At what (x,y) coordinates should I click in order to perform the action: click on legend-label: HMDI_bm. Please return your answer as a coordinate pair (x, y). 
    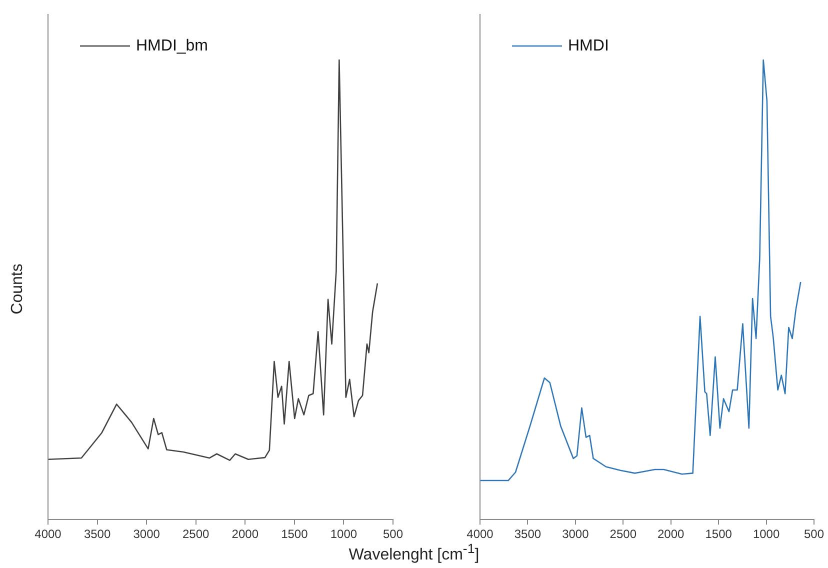
    Looking at the image, I should click on (172, 45).